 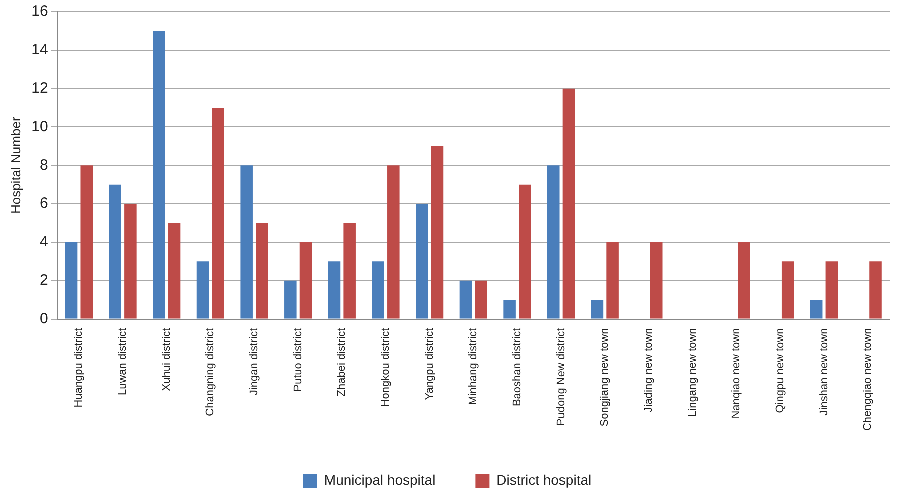 I want to click on x-tick-label: Baoshan district, so click(x=518, y=367).